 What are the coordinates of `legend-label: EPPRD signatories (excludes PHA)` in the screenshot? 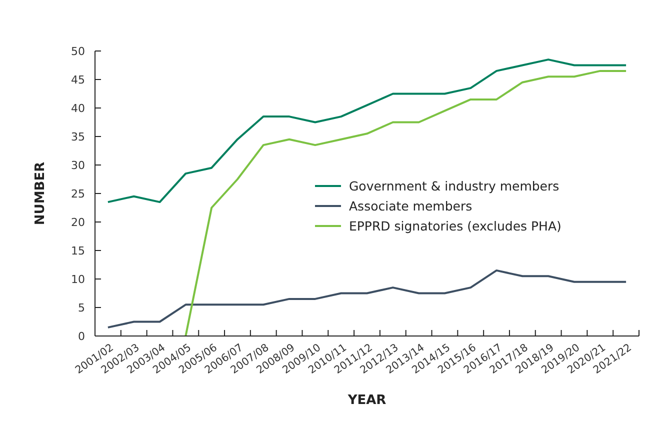 It's located at (455, 226).